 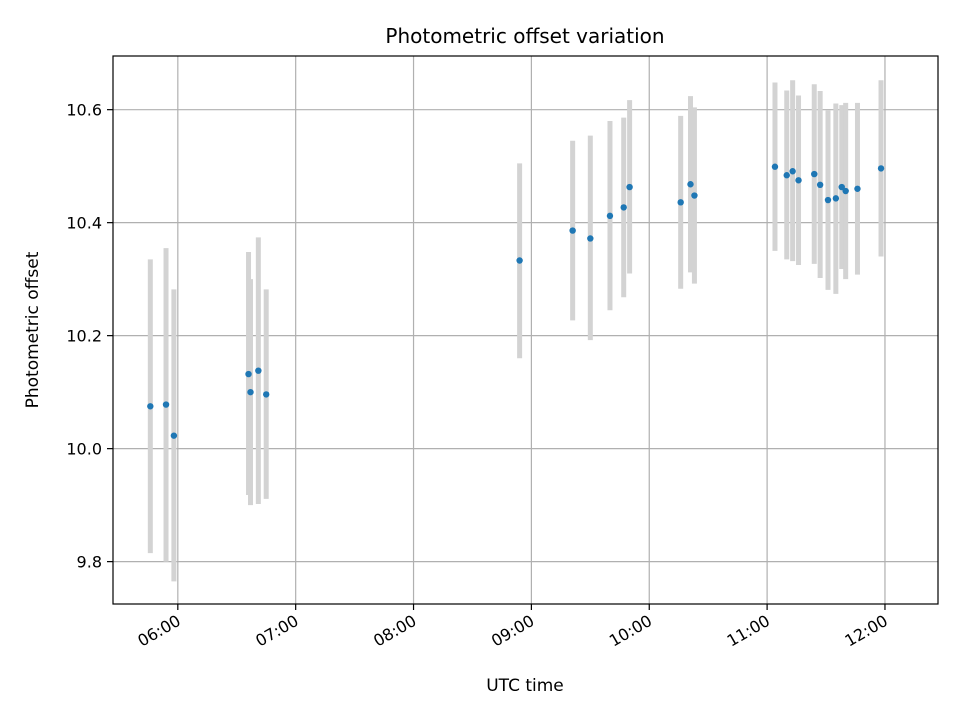 I want to click on y-tick-label: 9.8, so click(x=89, y=562).